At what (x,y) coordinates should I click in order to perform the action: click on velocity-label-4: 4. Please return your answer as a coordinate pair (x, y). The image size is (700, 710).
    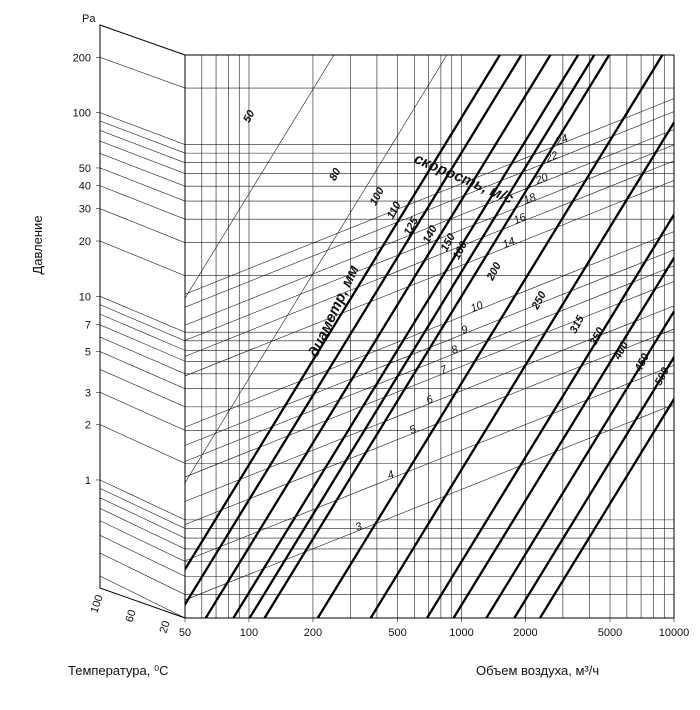
    Looking at the image, I should click on (391, 475).